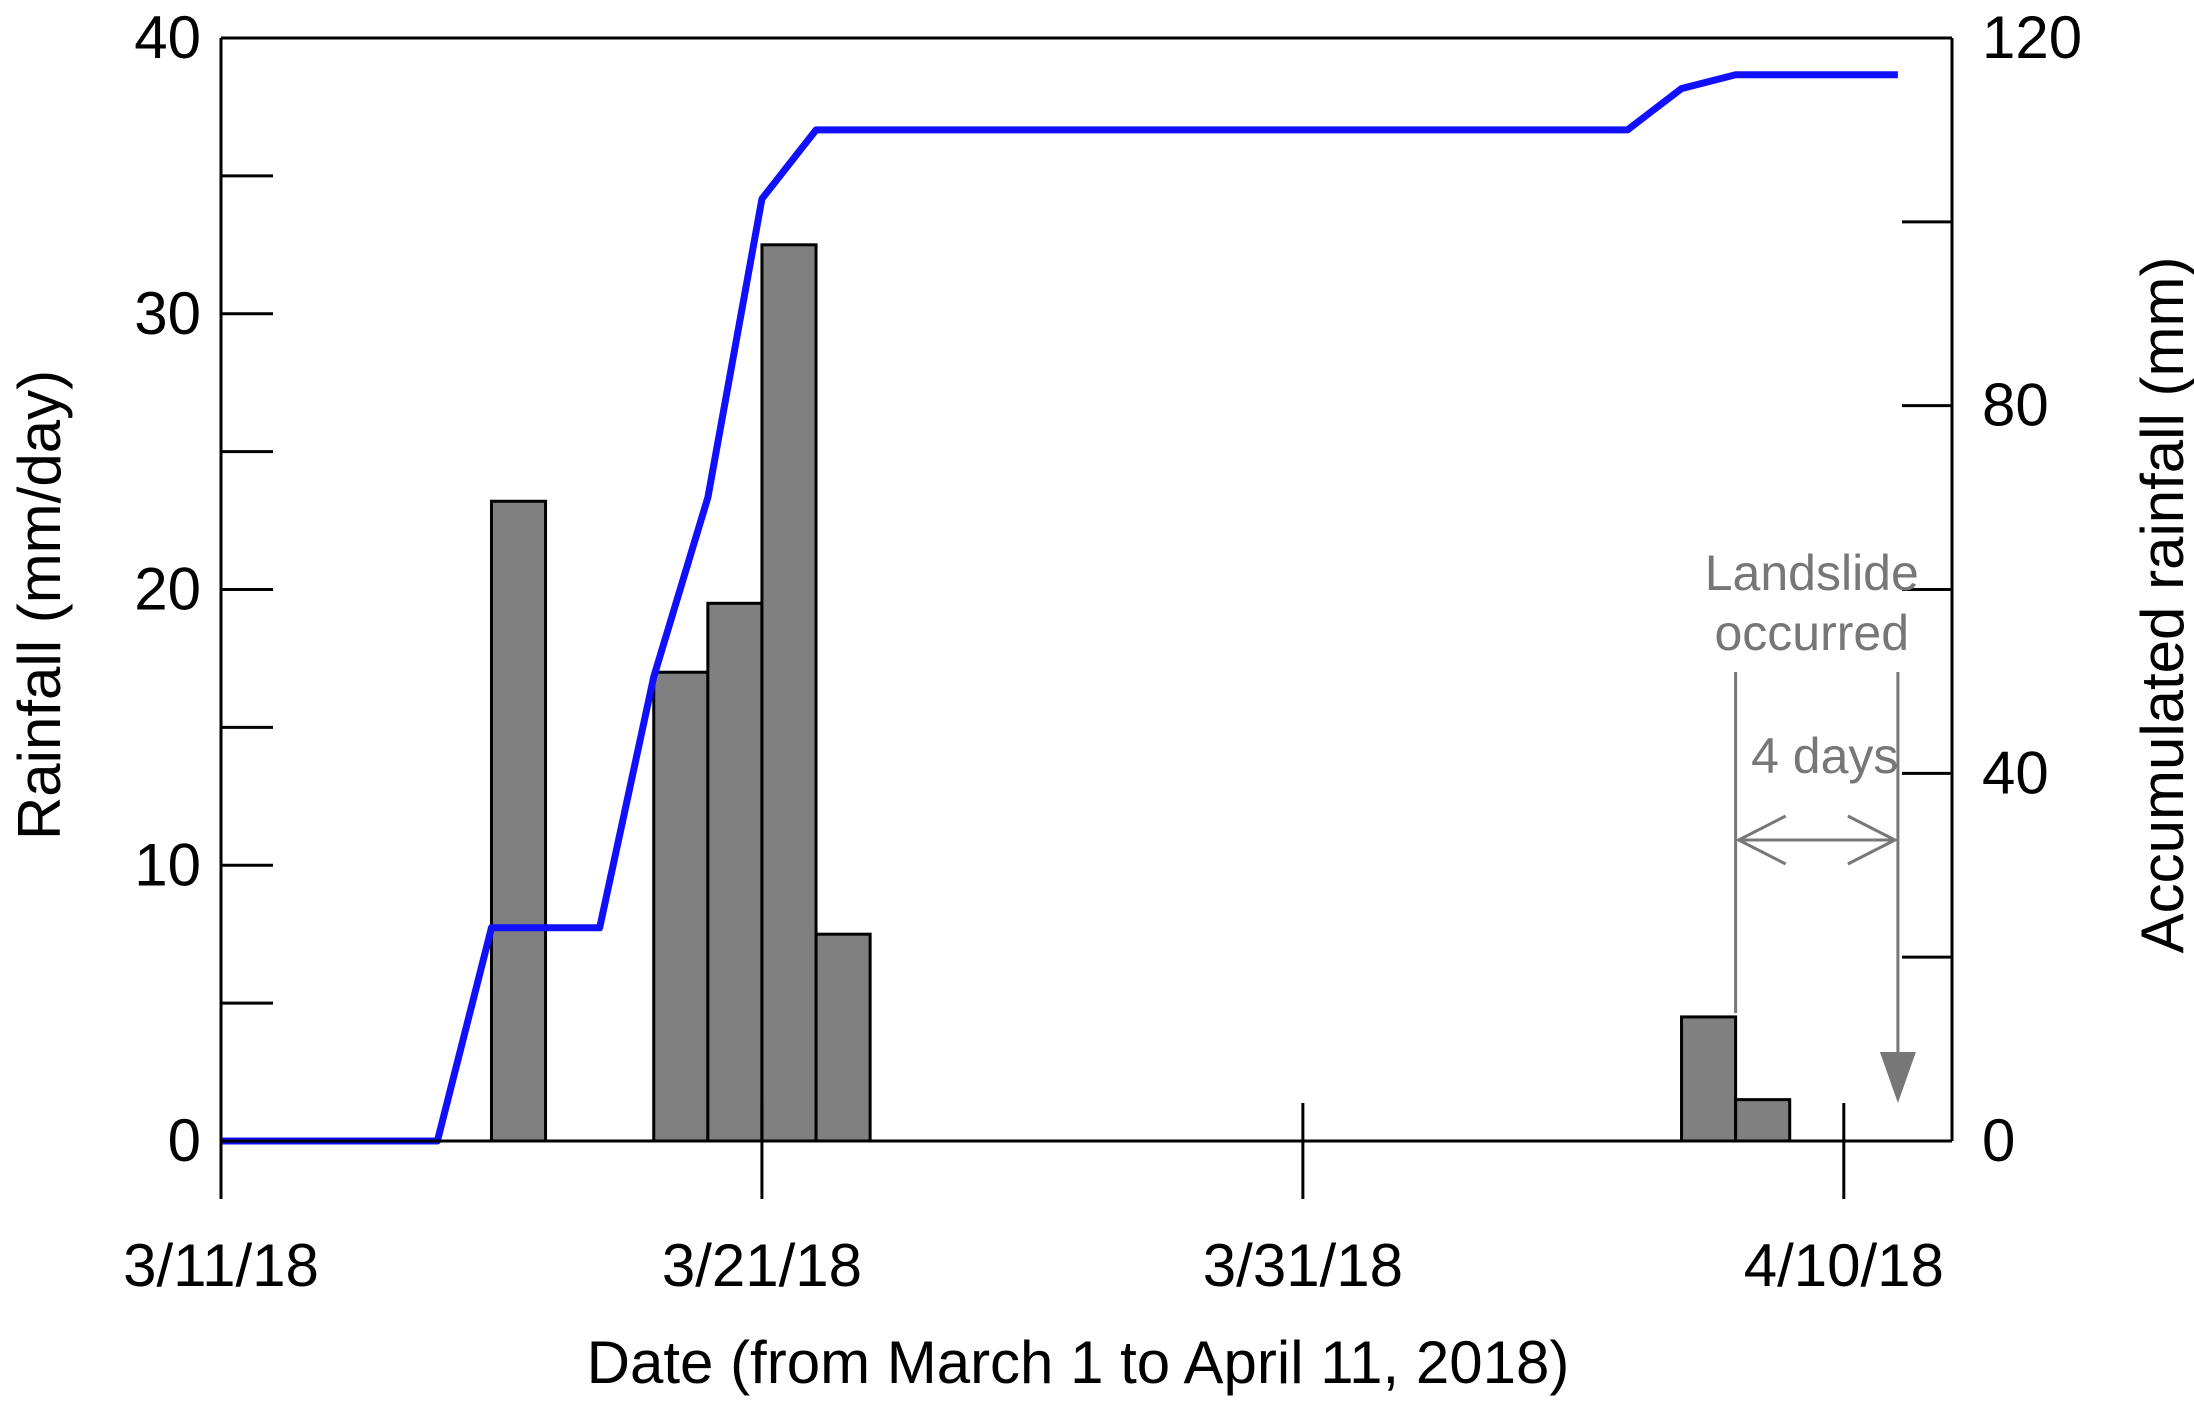 Image resolution: width=2194 pixels, height=1404 pixels. Describe the element at coordinates (2015, 772) in the screenshot. I see `y-right-tick-label-40: 40` at that location.